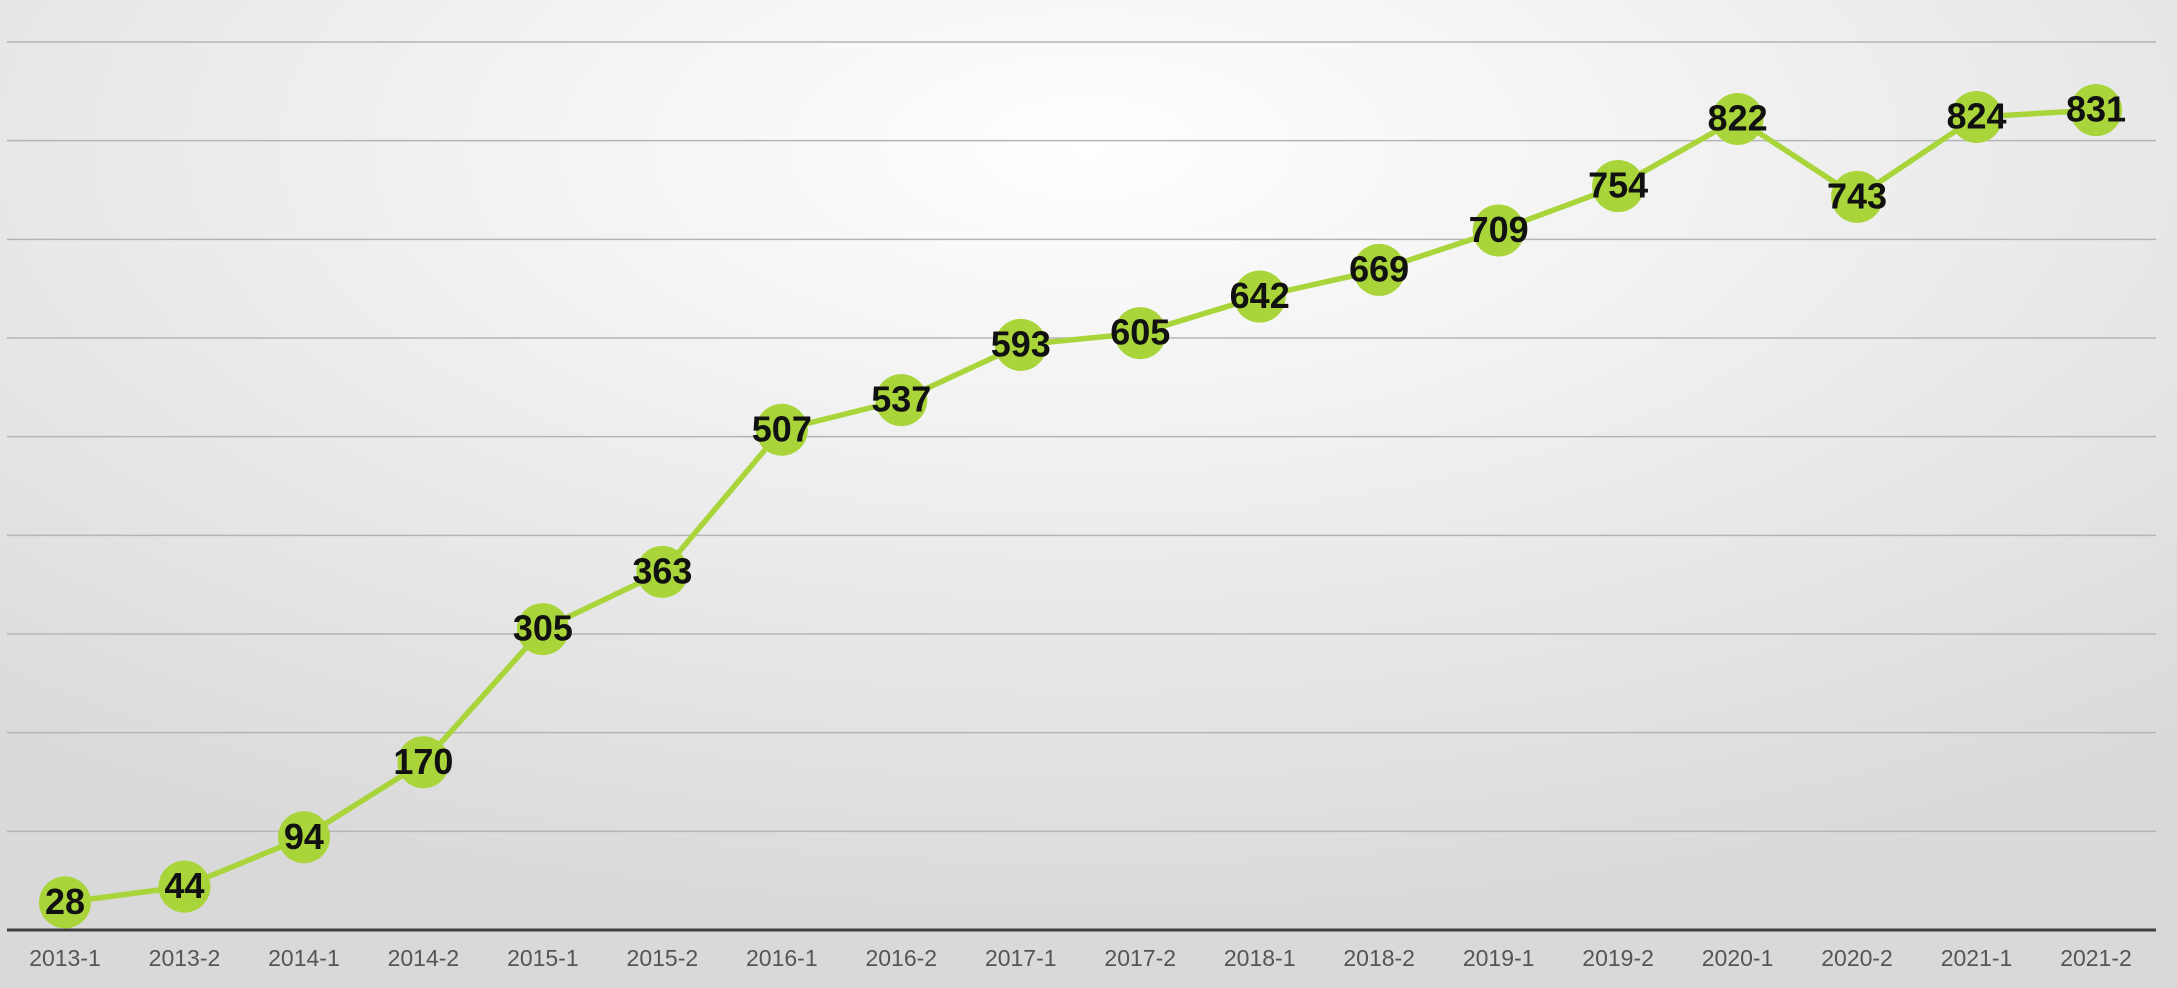  I want to click on data-label: 822, so click(1738, 117).